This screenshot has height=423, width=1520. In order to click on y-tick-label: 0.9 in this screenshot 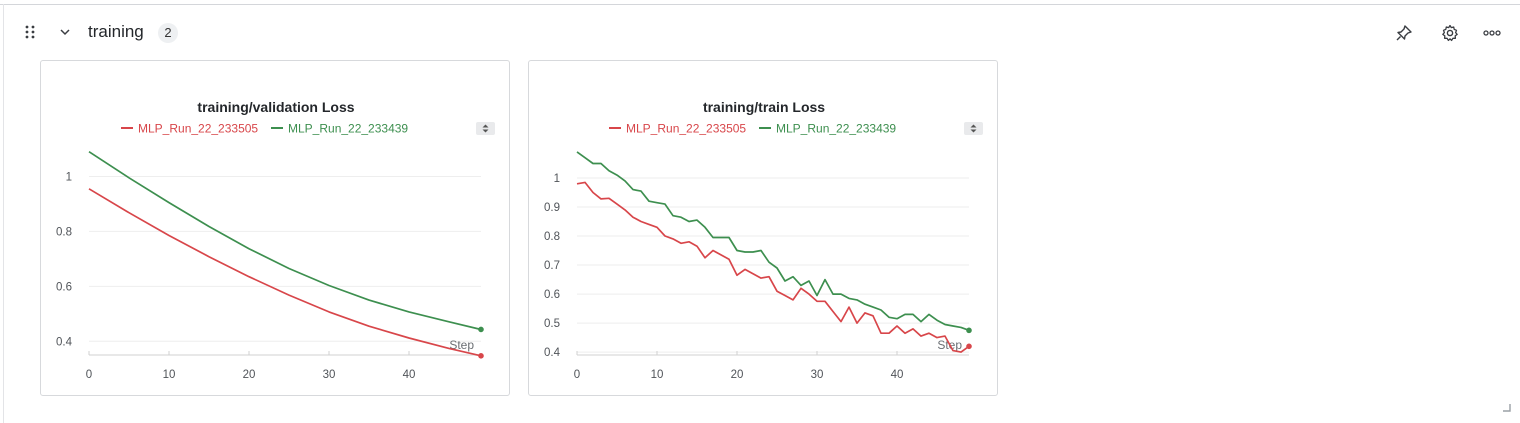, I will do `click(552, 208)`.